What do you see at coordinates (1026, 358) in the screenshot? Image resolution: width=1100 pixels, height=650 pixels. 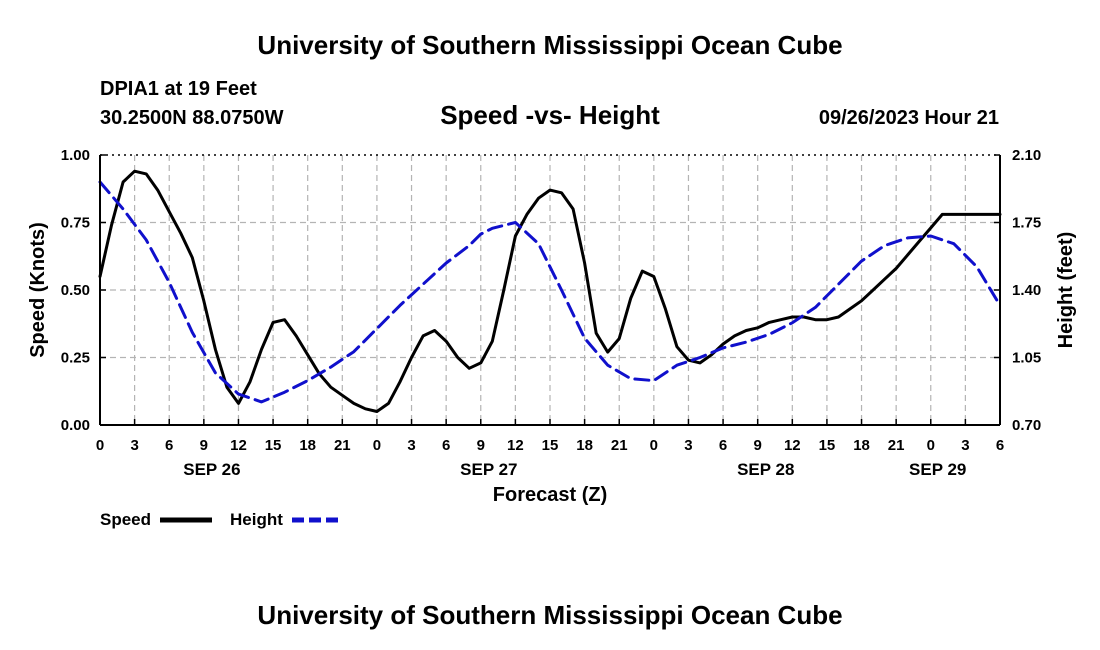 I see `y2-tick-label: 1.05` at bounding box center [1026, 358].